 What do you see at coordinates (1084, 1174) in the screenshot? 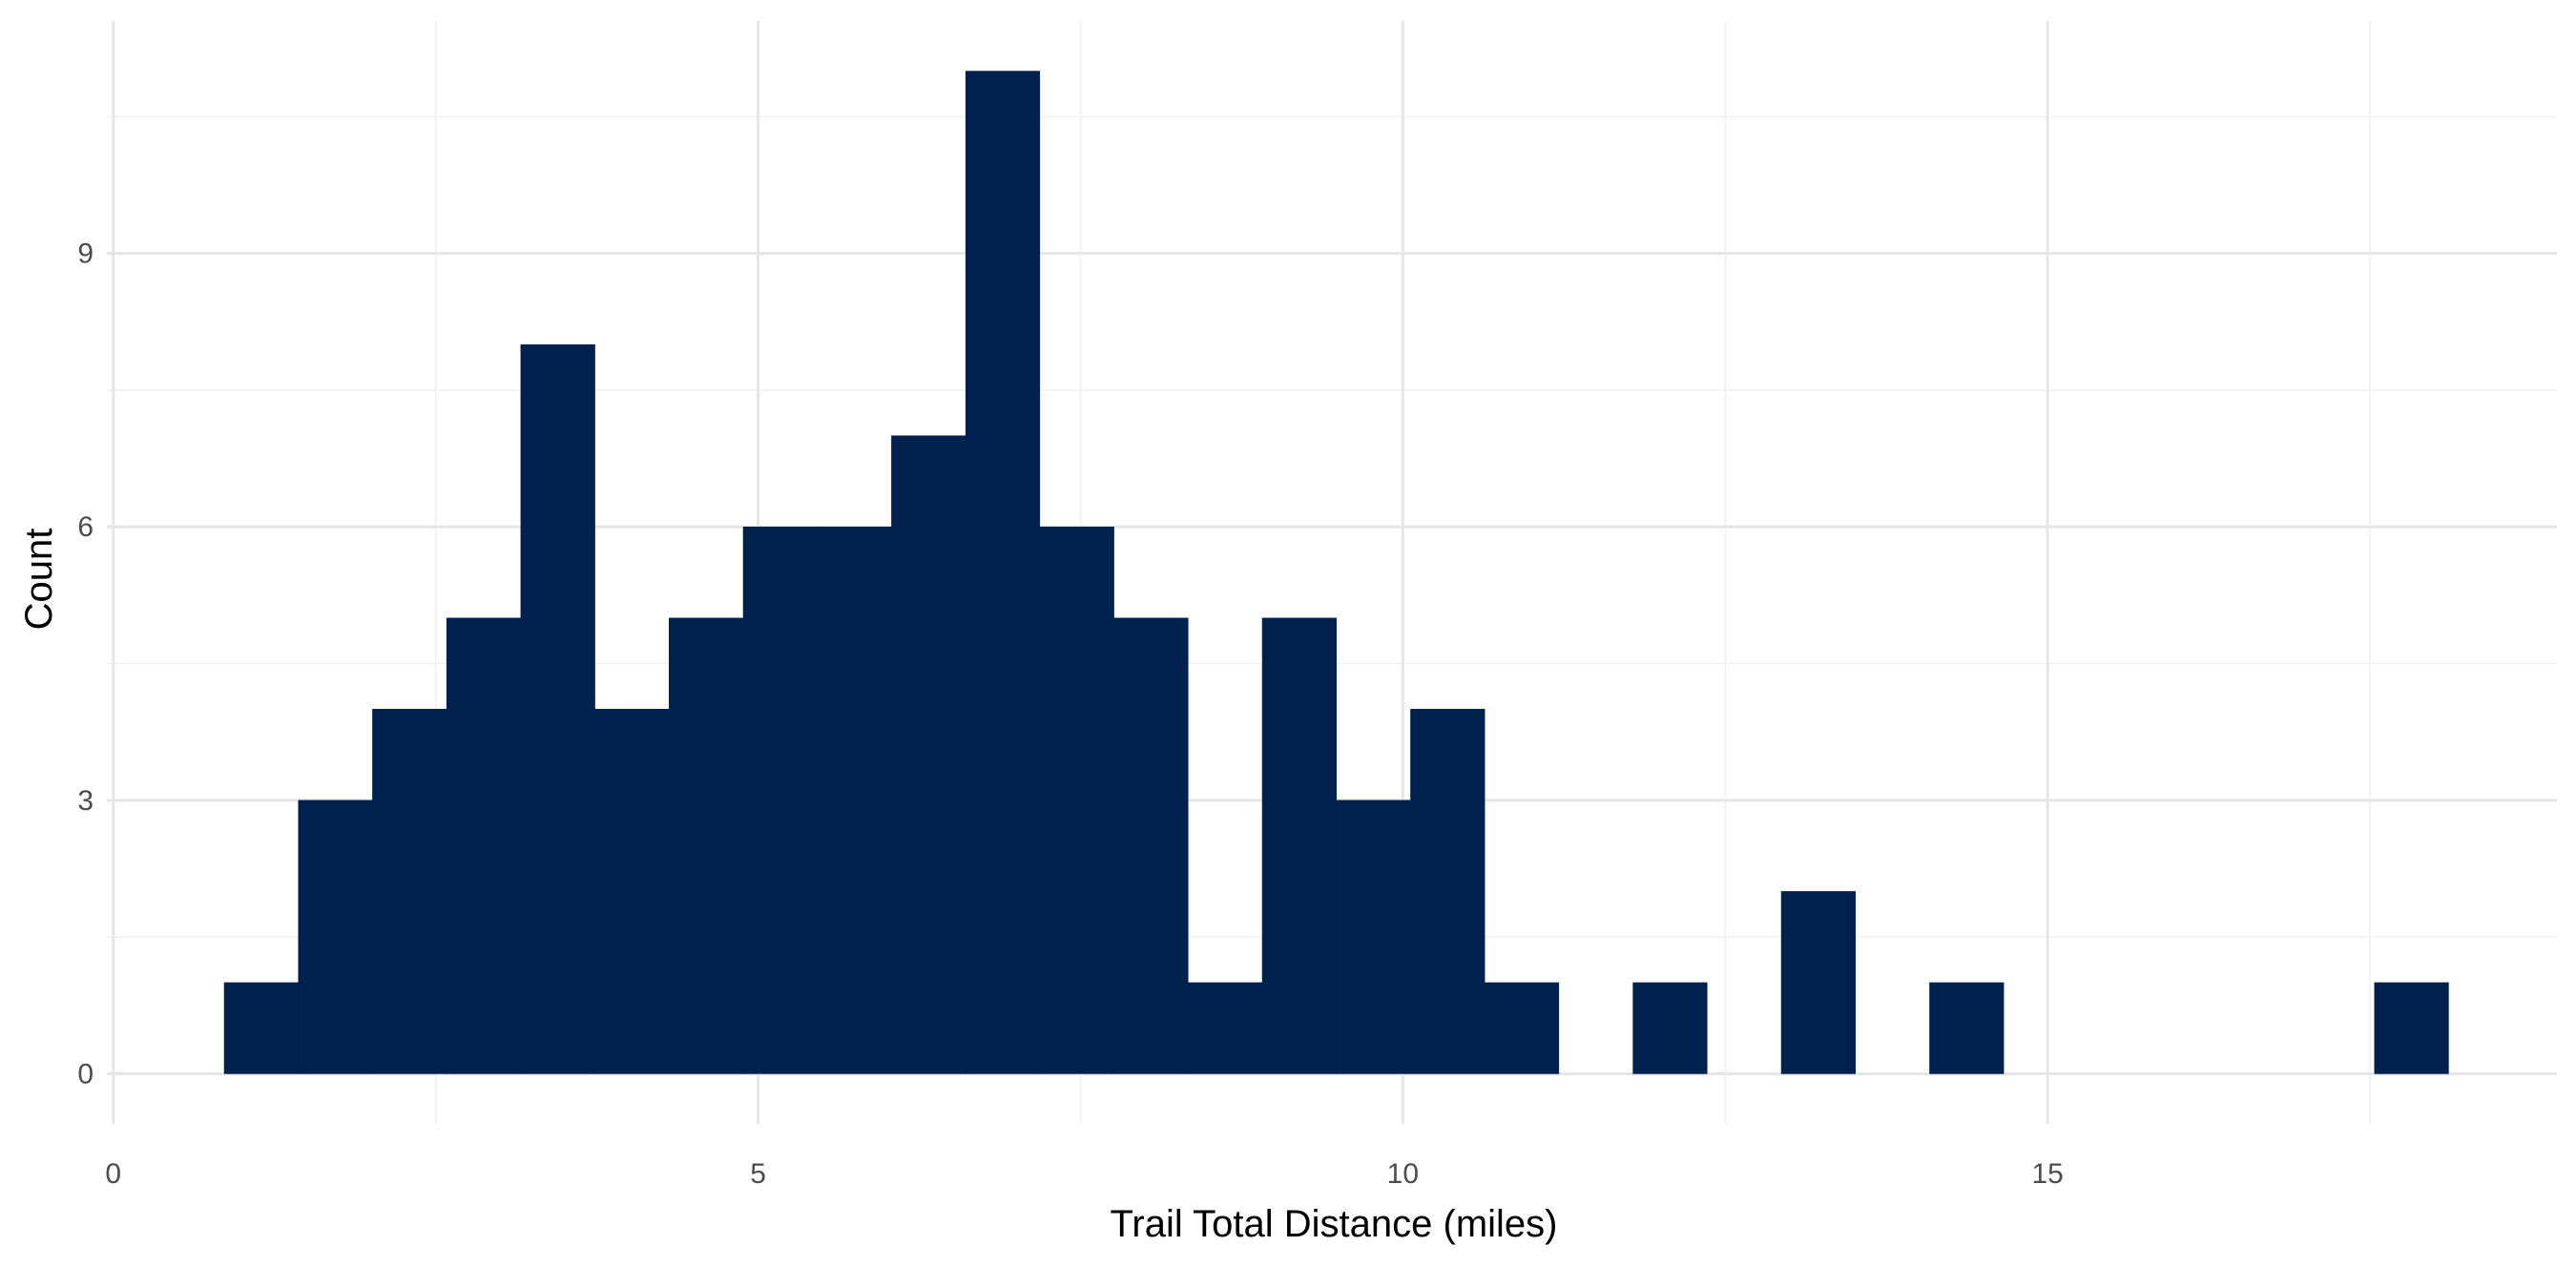
I see `x-axis-tick-labels: 0 5 10 15` at bounding box center [1084, 1174].